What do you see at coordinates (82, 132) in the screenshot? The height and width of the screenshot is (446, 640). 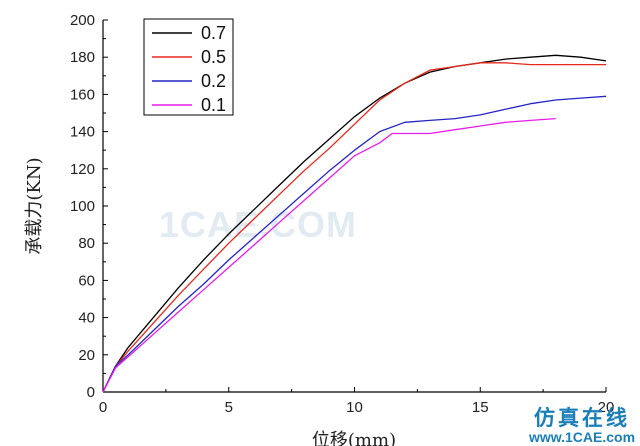 I see `y-tick-label: 140` at bounding box center [82, 132].